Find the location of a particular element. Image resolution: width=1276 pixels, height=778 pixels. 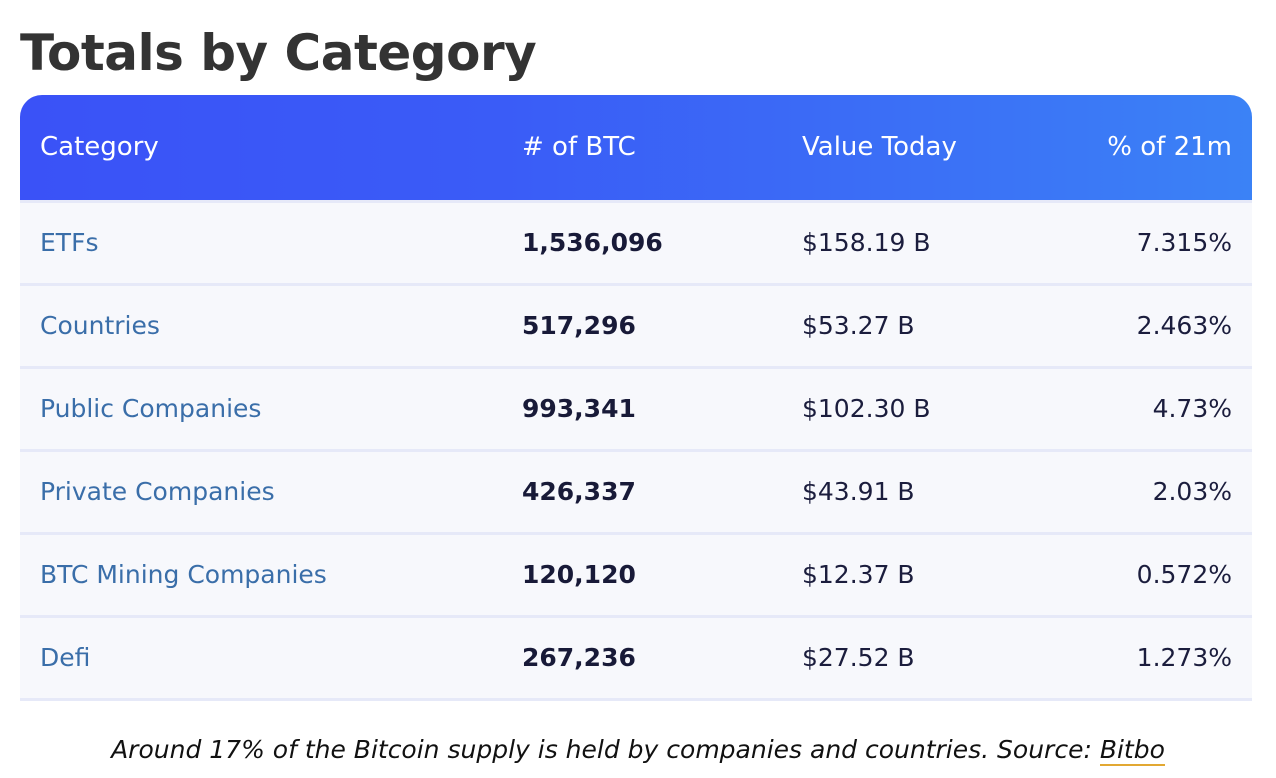

category-cell: Countries is located at coordinates (261, 324).